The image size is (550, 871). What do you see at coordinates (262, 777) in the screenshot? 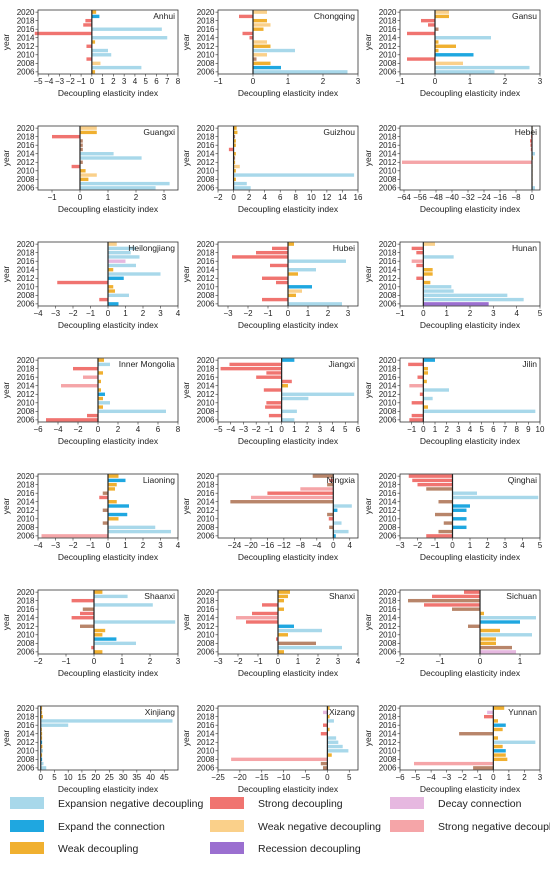
I see `x-tick-label: −15` at bounding box center [262, 777].